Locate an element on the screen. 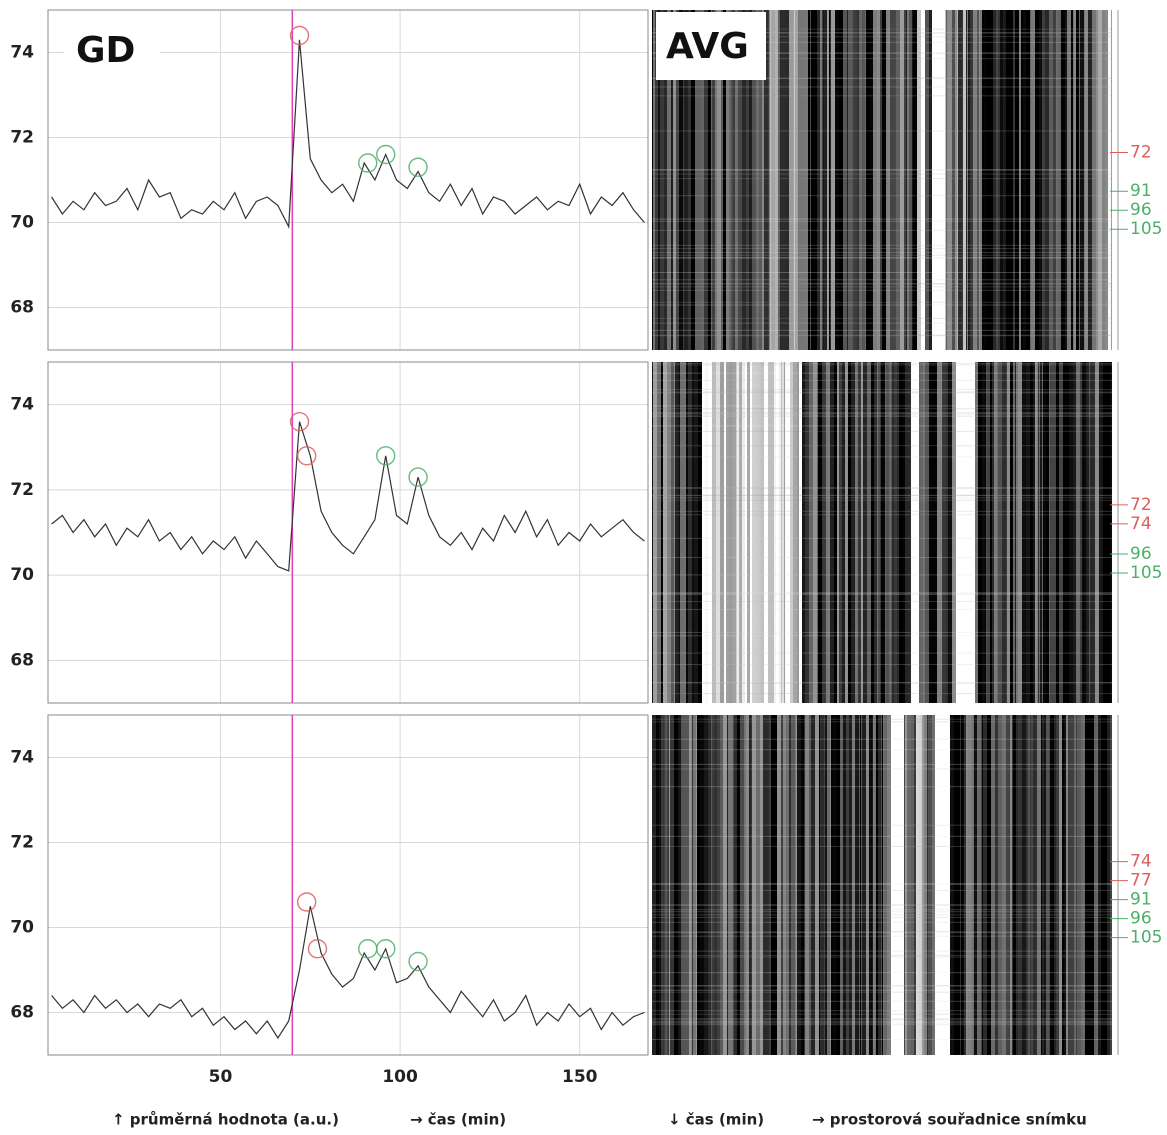 The width and height of the screenshot is (1167, 1135). peak-label: 105 is located at coordinates (1146, 229).